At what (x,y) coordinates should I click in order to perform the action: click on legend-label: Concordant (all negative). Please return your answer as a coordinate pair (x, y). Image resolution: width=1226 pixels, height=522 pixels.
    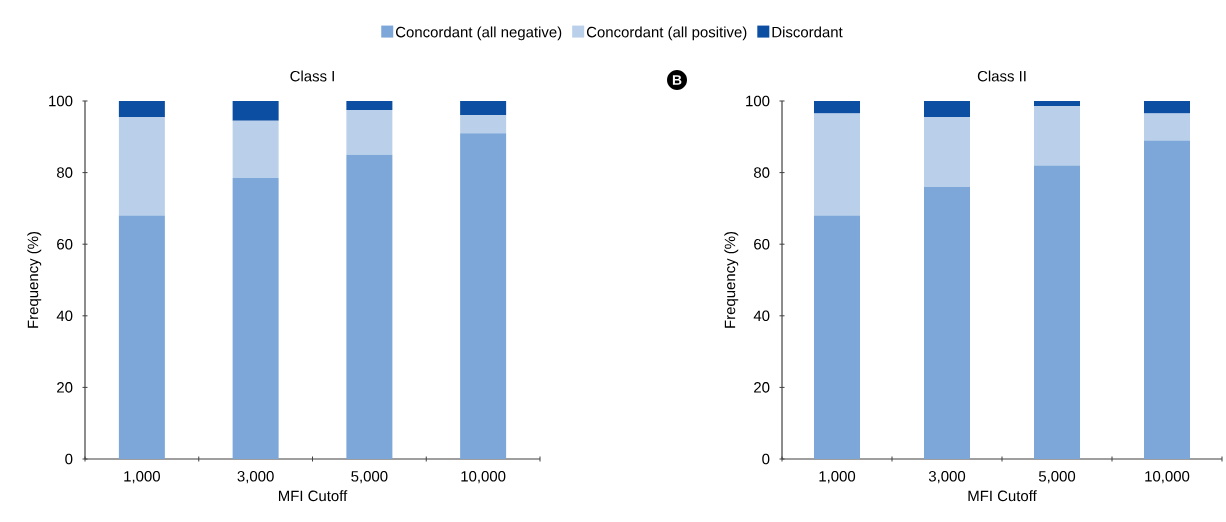
    Looking at the image, I should click on (478, 33).